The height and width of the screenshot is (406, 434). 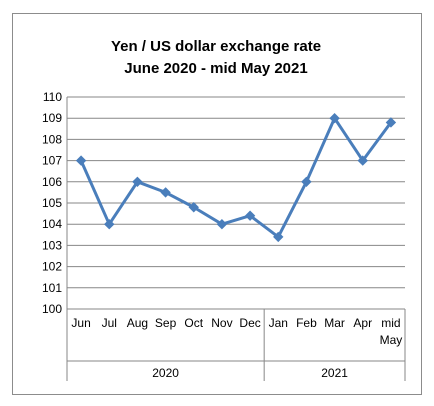 I want to click on chart-title: Yen / US dollar exchange rate, so click(x=216, y=46).